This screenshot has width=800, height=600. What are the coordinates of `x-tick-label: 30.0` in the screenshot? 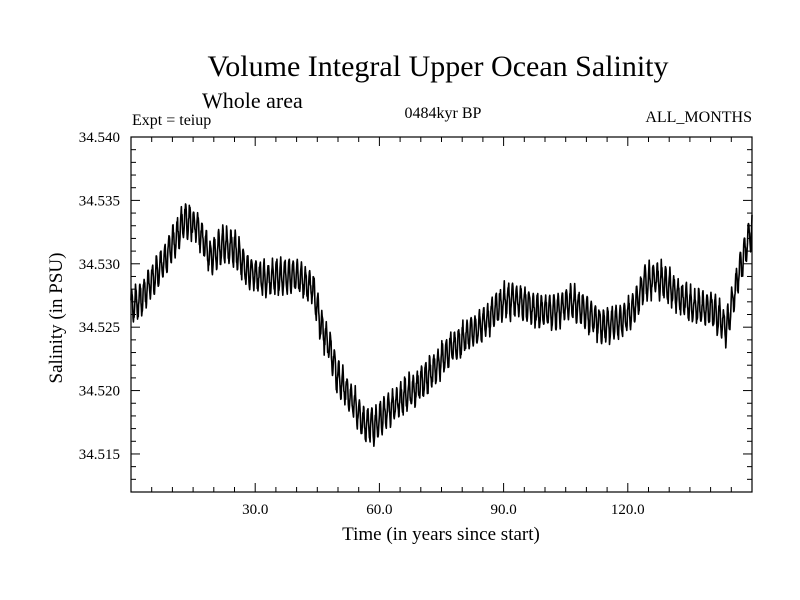 It's located at (255, 510).